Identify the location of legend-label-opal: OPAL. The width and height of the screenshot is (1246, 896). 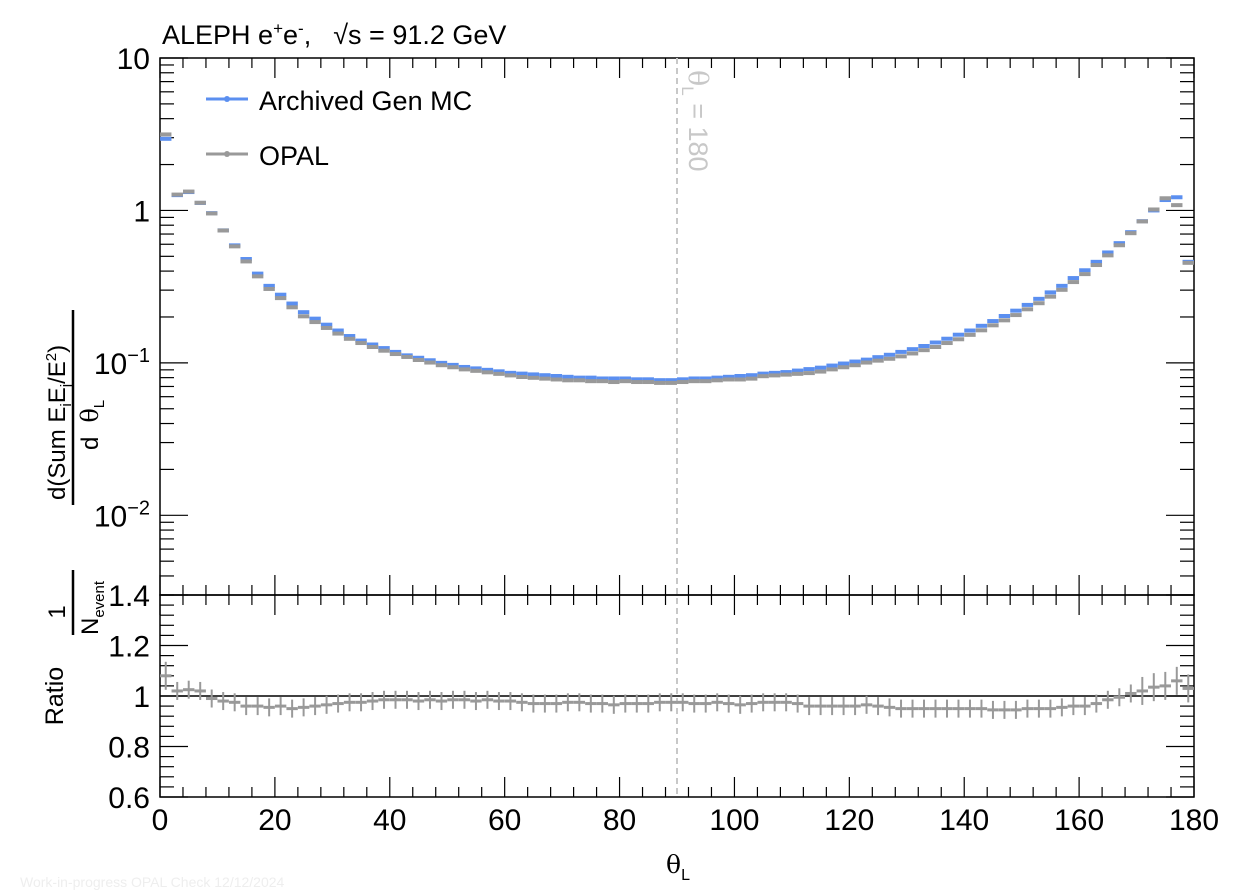
(294, 156).